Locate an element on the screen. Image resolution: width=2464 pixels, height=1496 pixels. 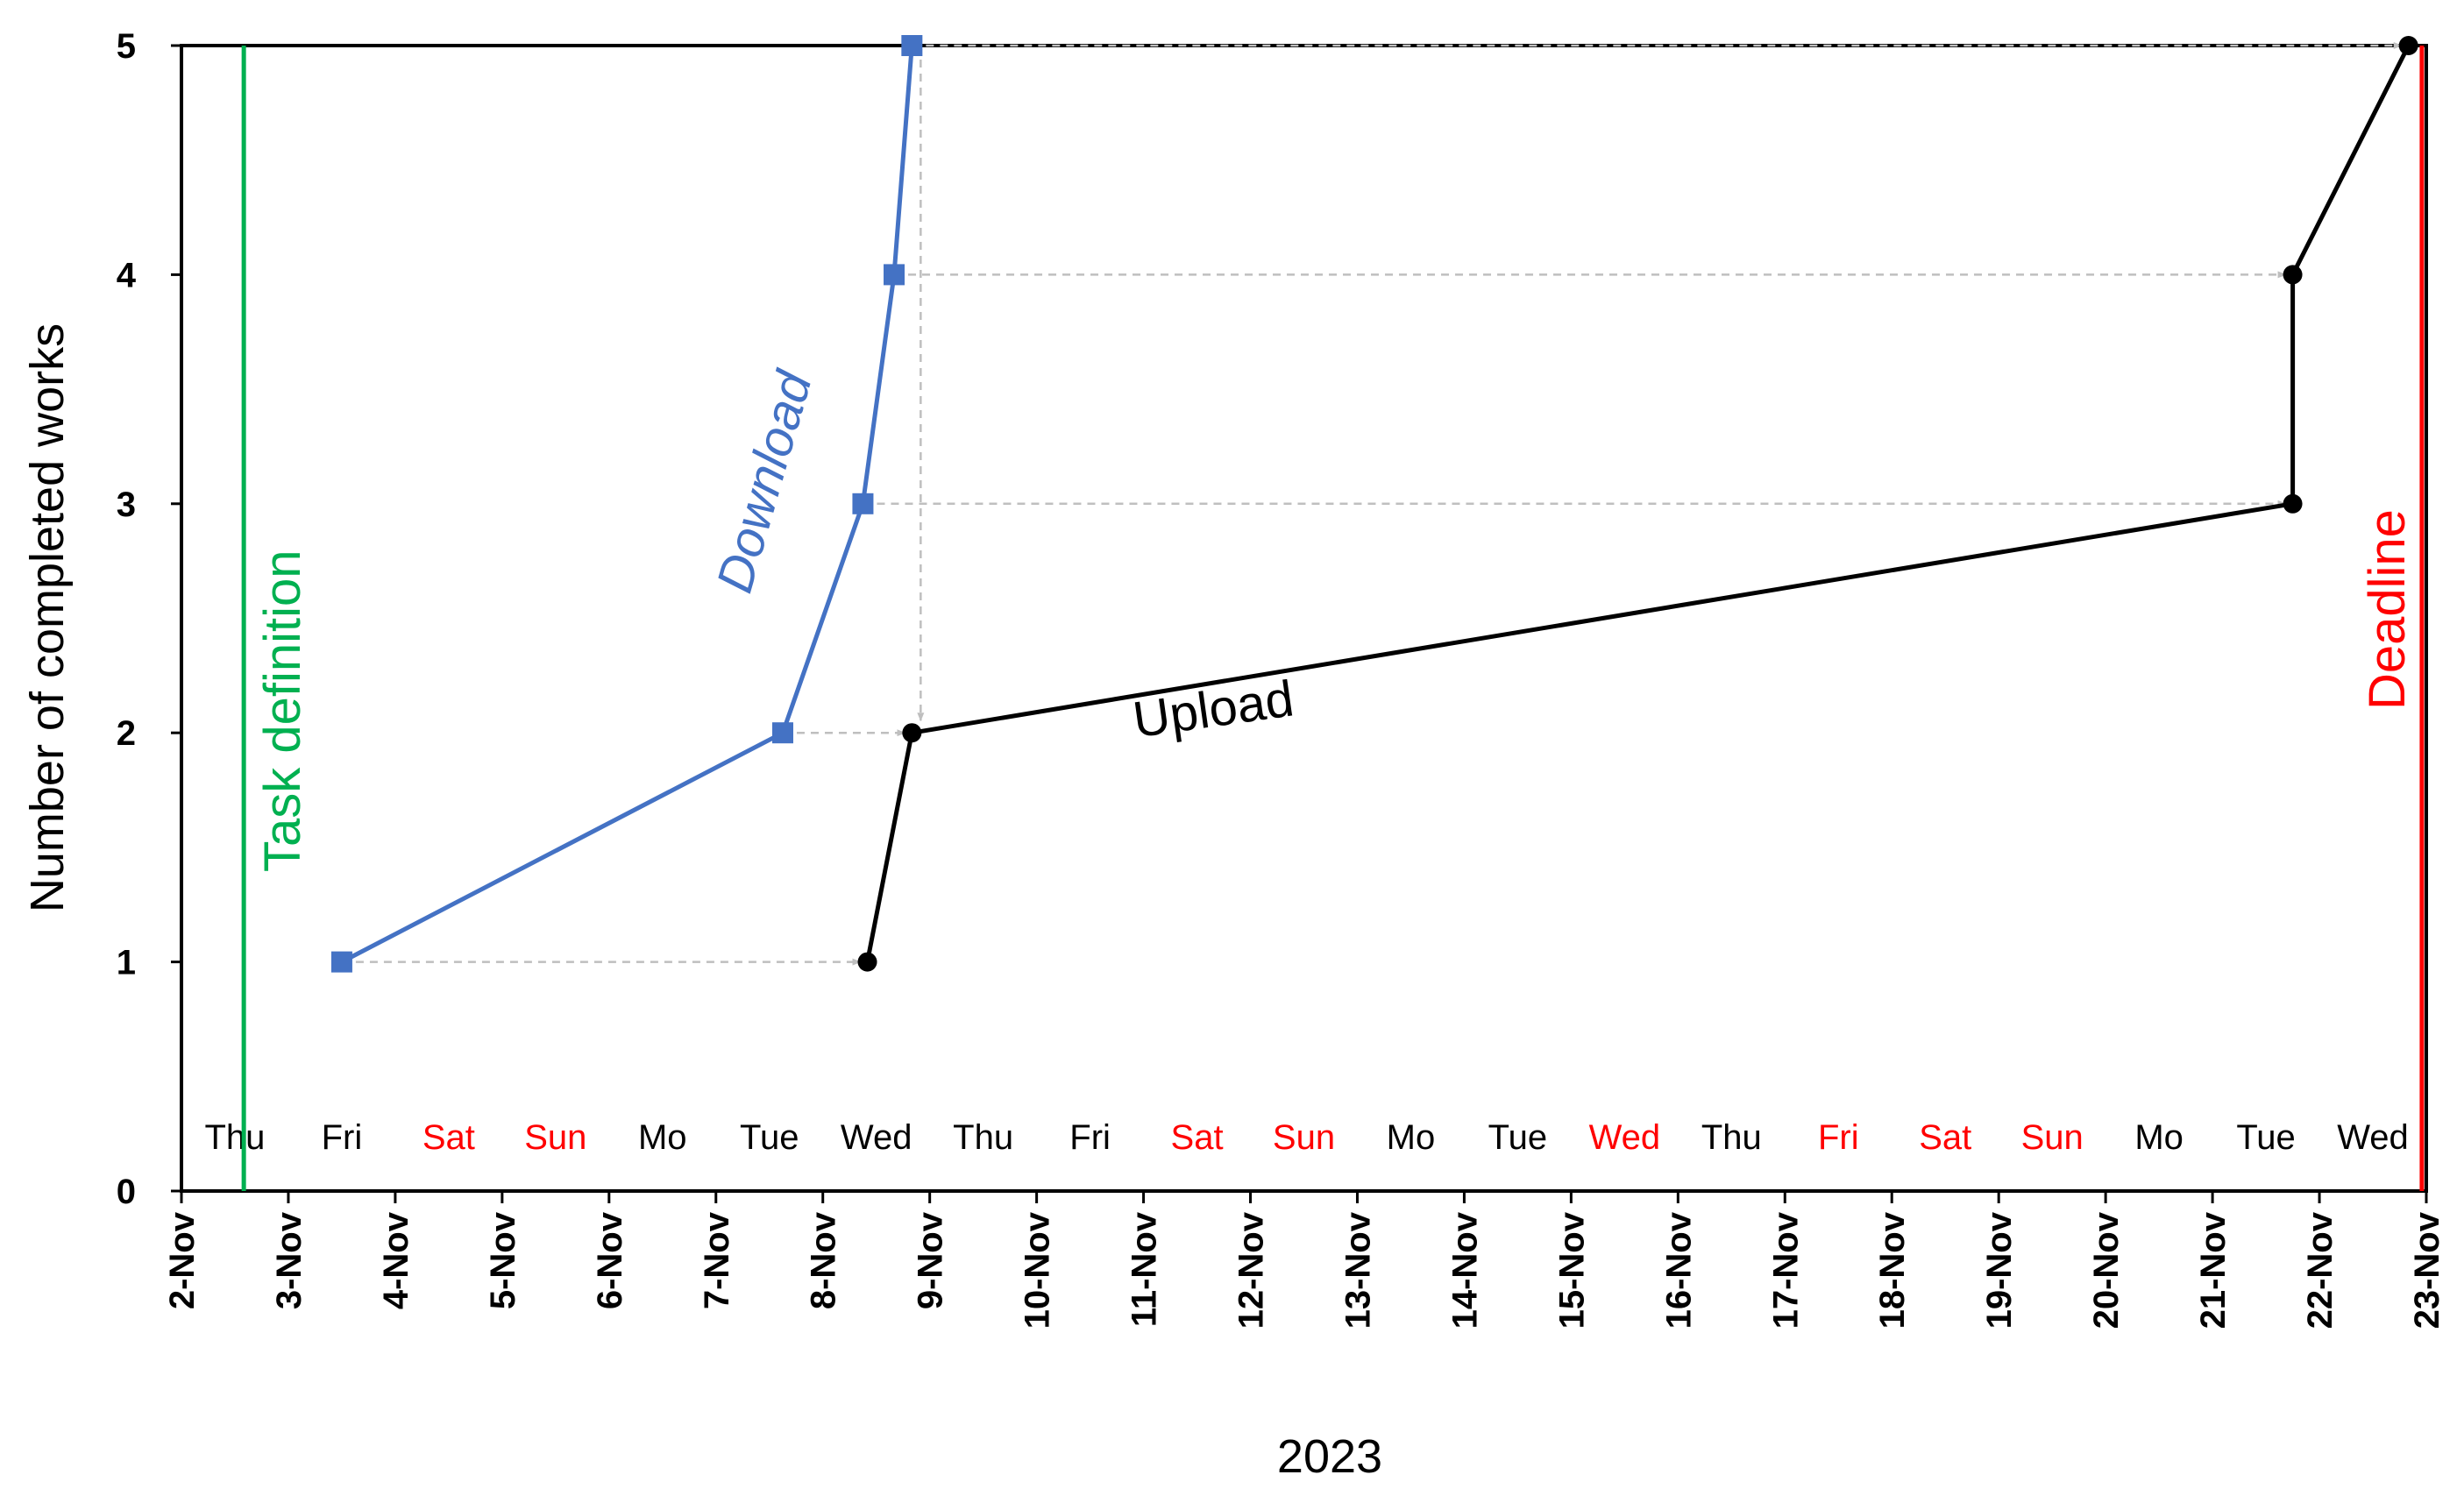
x-tick-label: 23-Nov is located at coordinates (2427, 1270).